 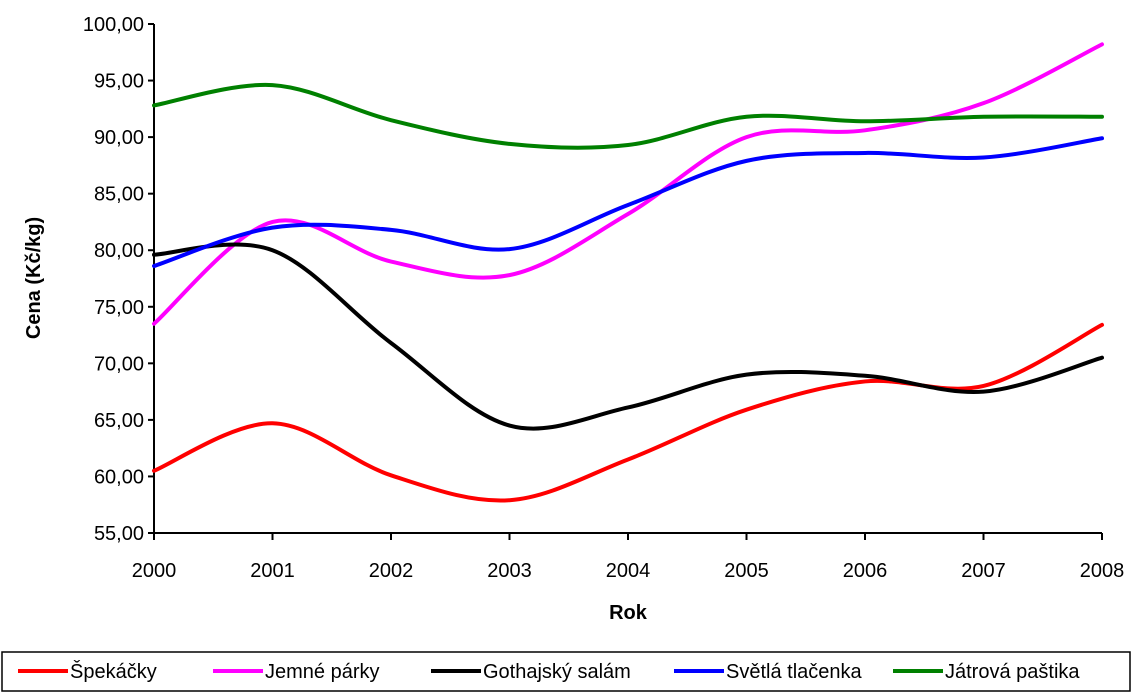 What do you see at coordinates (119, 138) in the screenshot?
I see `y-tick-label: 90,00` at bounding box center [119, 138].